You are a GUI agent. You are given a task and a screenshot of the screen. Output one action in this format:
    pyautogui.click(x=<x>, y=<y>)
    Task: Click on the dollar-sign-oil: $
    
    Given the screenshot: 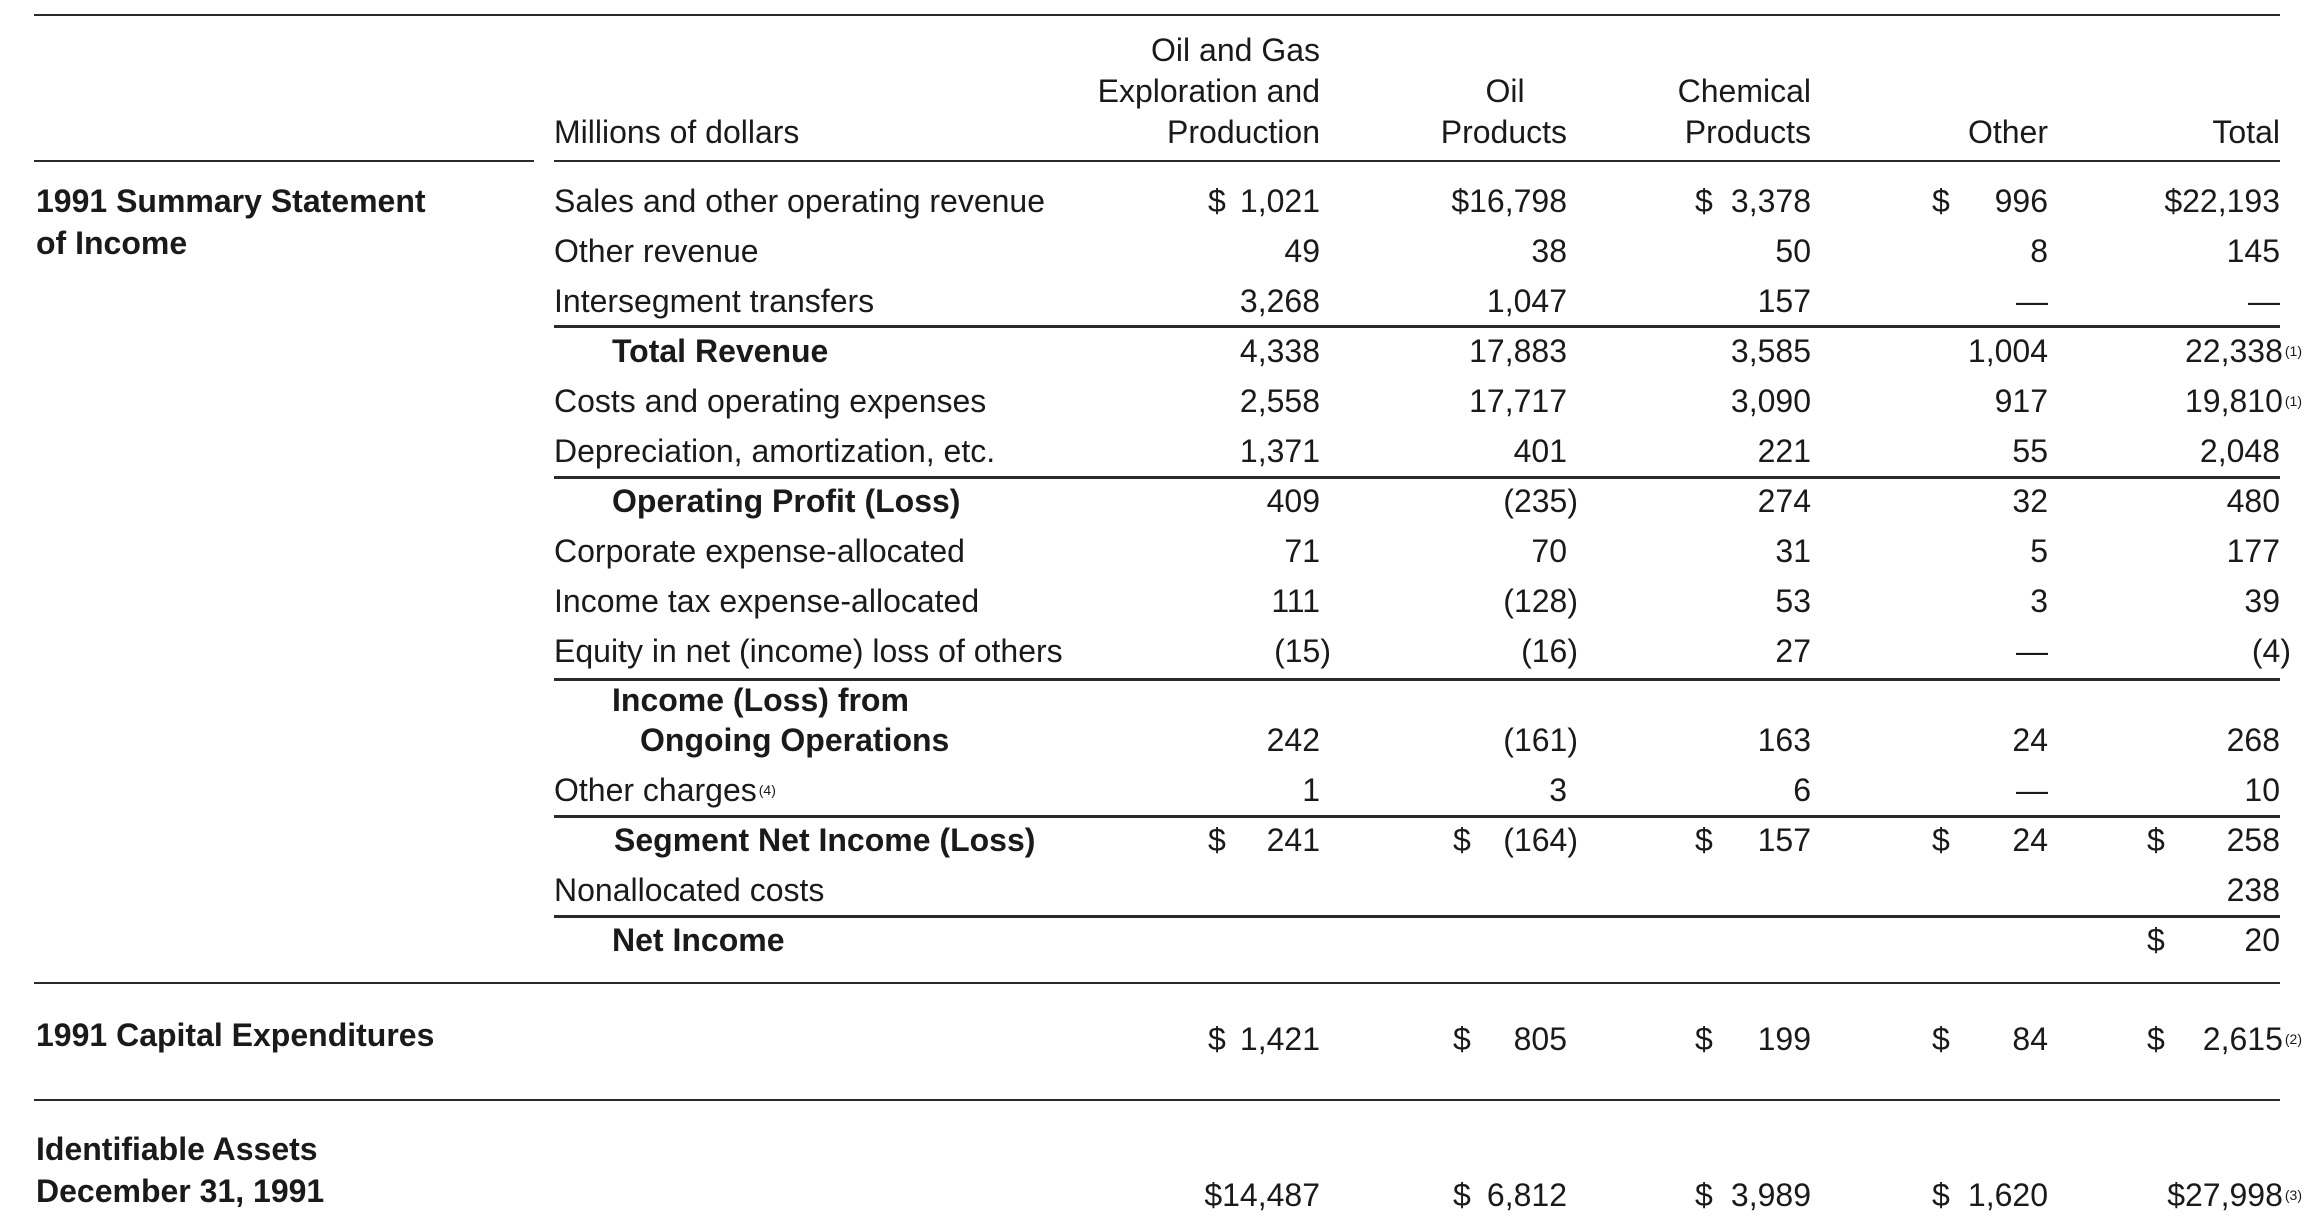 What is the action you would take?
    pyautogui.click(x=1462, y=840)
    